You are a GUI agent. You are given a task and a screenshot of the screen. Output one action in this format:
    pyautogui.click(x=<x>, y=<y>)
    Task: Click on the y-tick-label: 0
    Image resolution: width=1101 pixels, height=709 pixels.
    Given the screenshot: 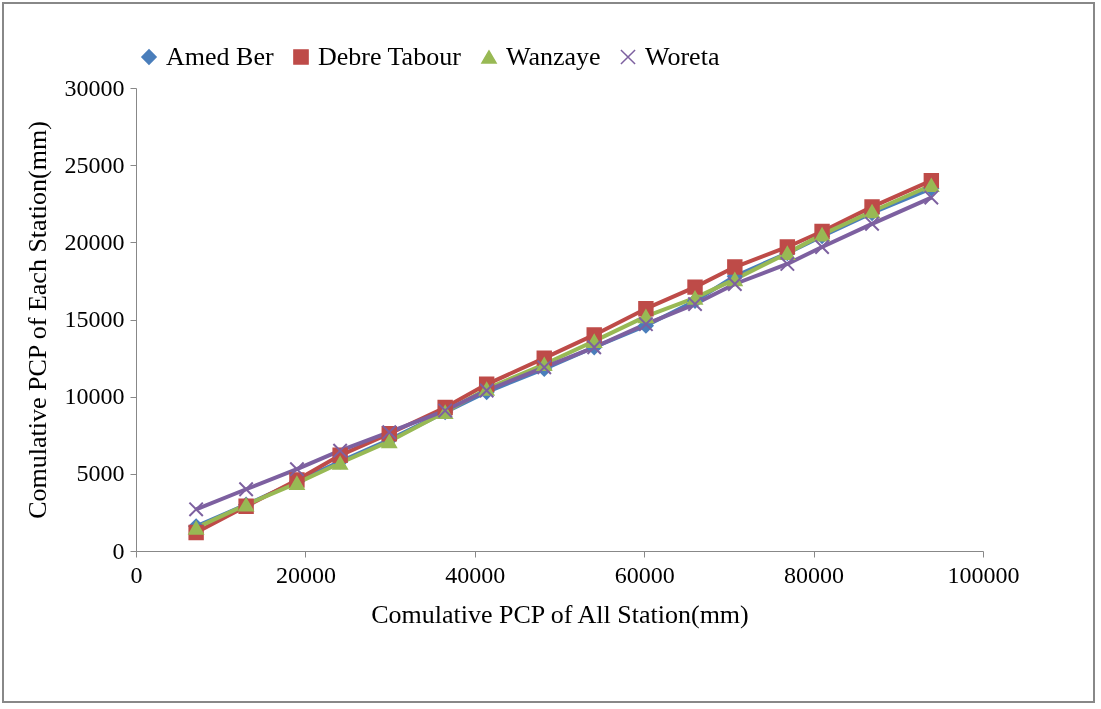 What is the action you would take?
    pyautogui.click(x=118, y=550)
    